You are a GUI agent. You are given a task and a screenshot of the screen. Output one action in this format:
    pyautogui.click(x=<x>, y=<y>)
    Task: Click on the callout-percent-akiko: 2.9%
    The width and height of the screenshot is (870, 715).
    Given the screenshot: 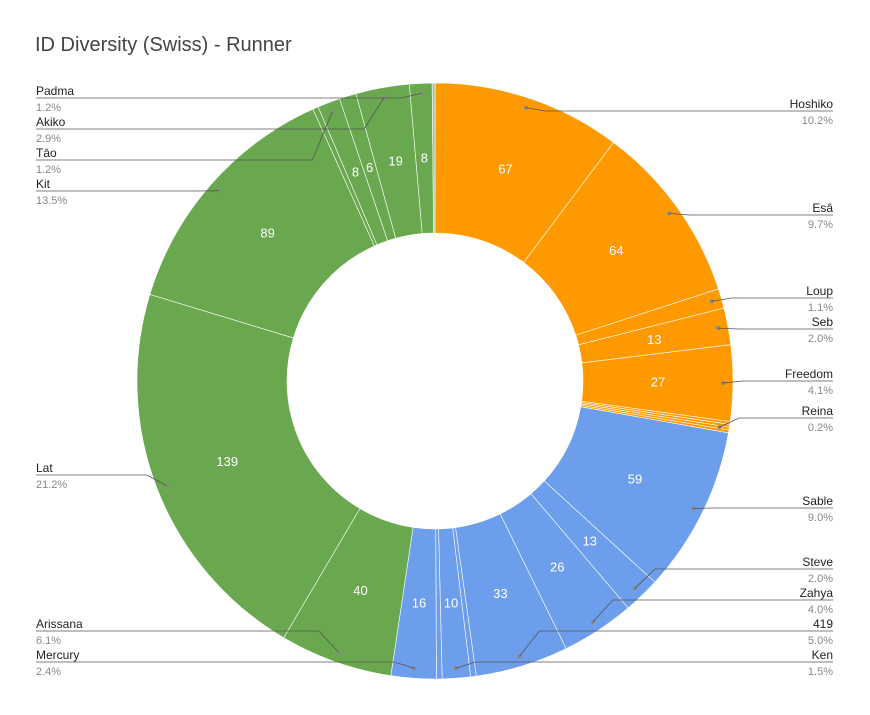 What is the action you would take?
    pyautogui.click(x=48, y=139)
    